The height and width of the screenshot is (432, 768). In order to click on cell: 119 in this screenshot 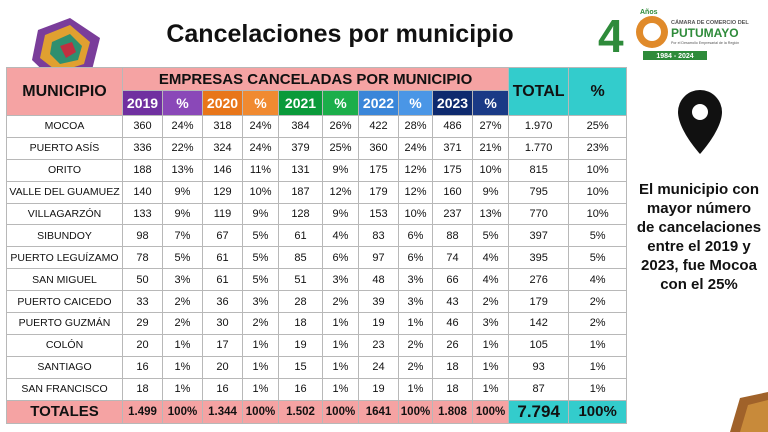, I will do `click(222, 214)`.